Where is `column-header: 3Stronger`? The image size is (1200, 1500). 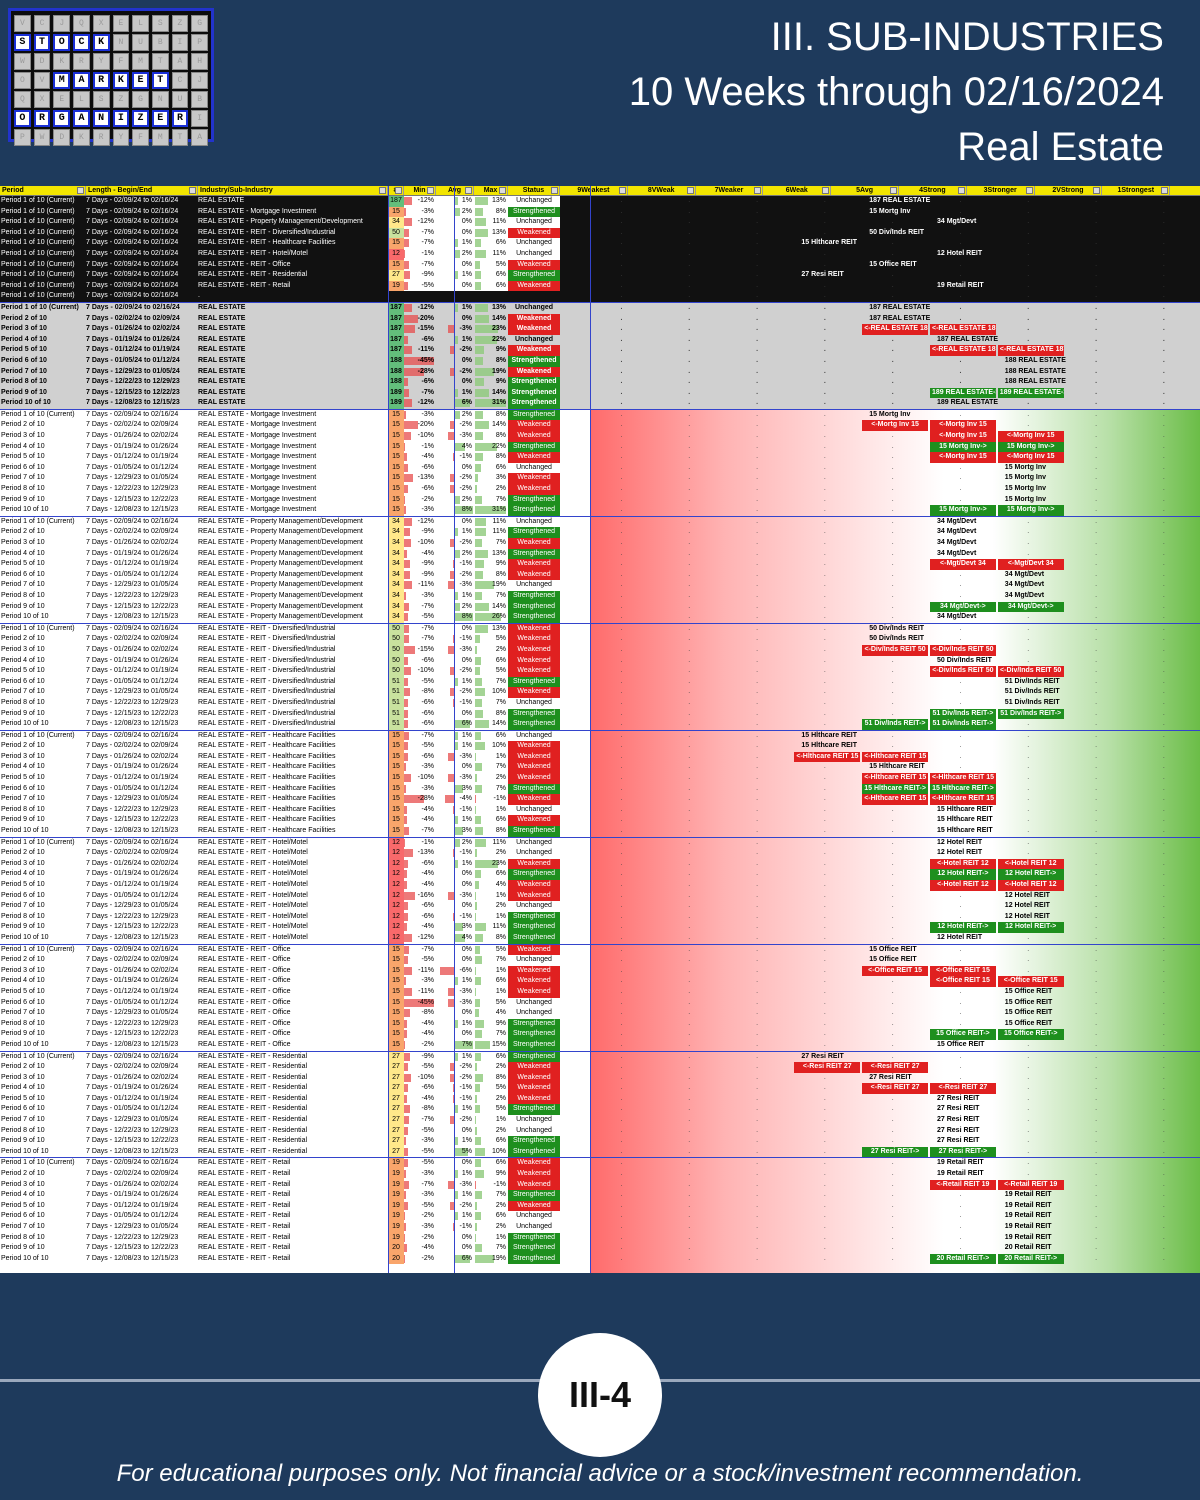
column-header: 3Stronger is located at coordinates (1001, 190).